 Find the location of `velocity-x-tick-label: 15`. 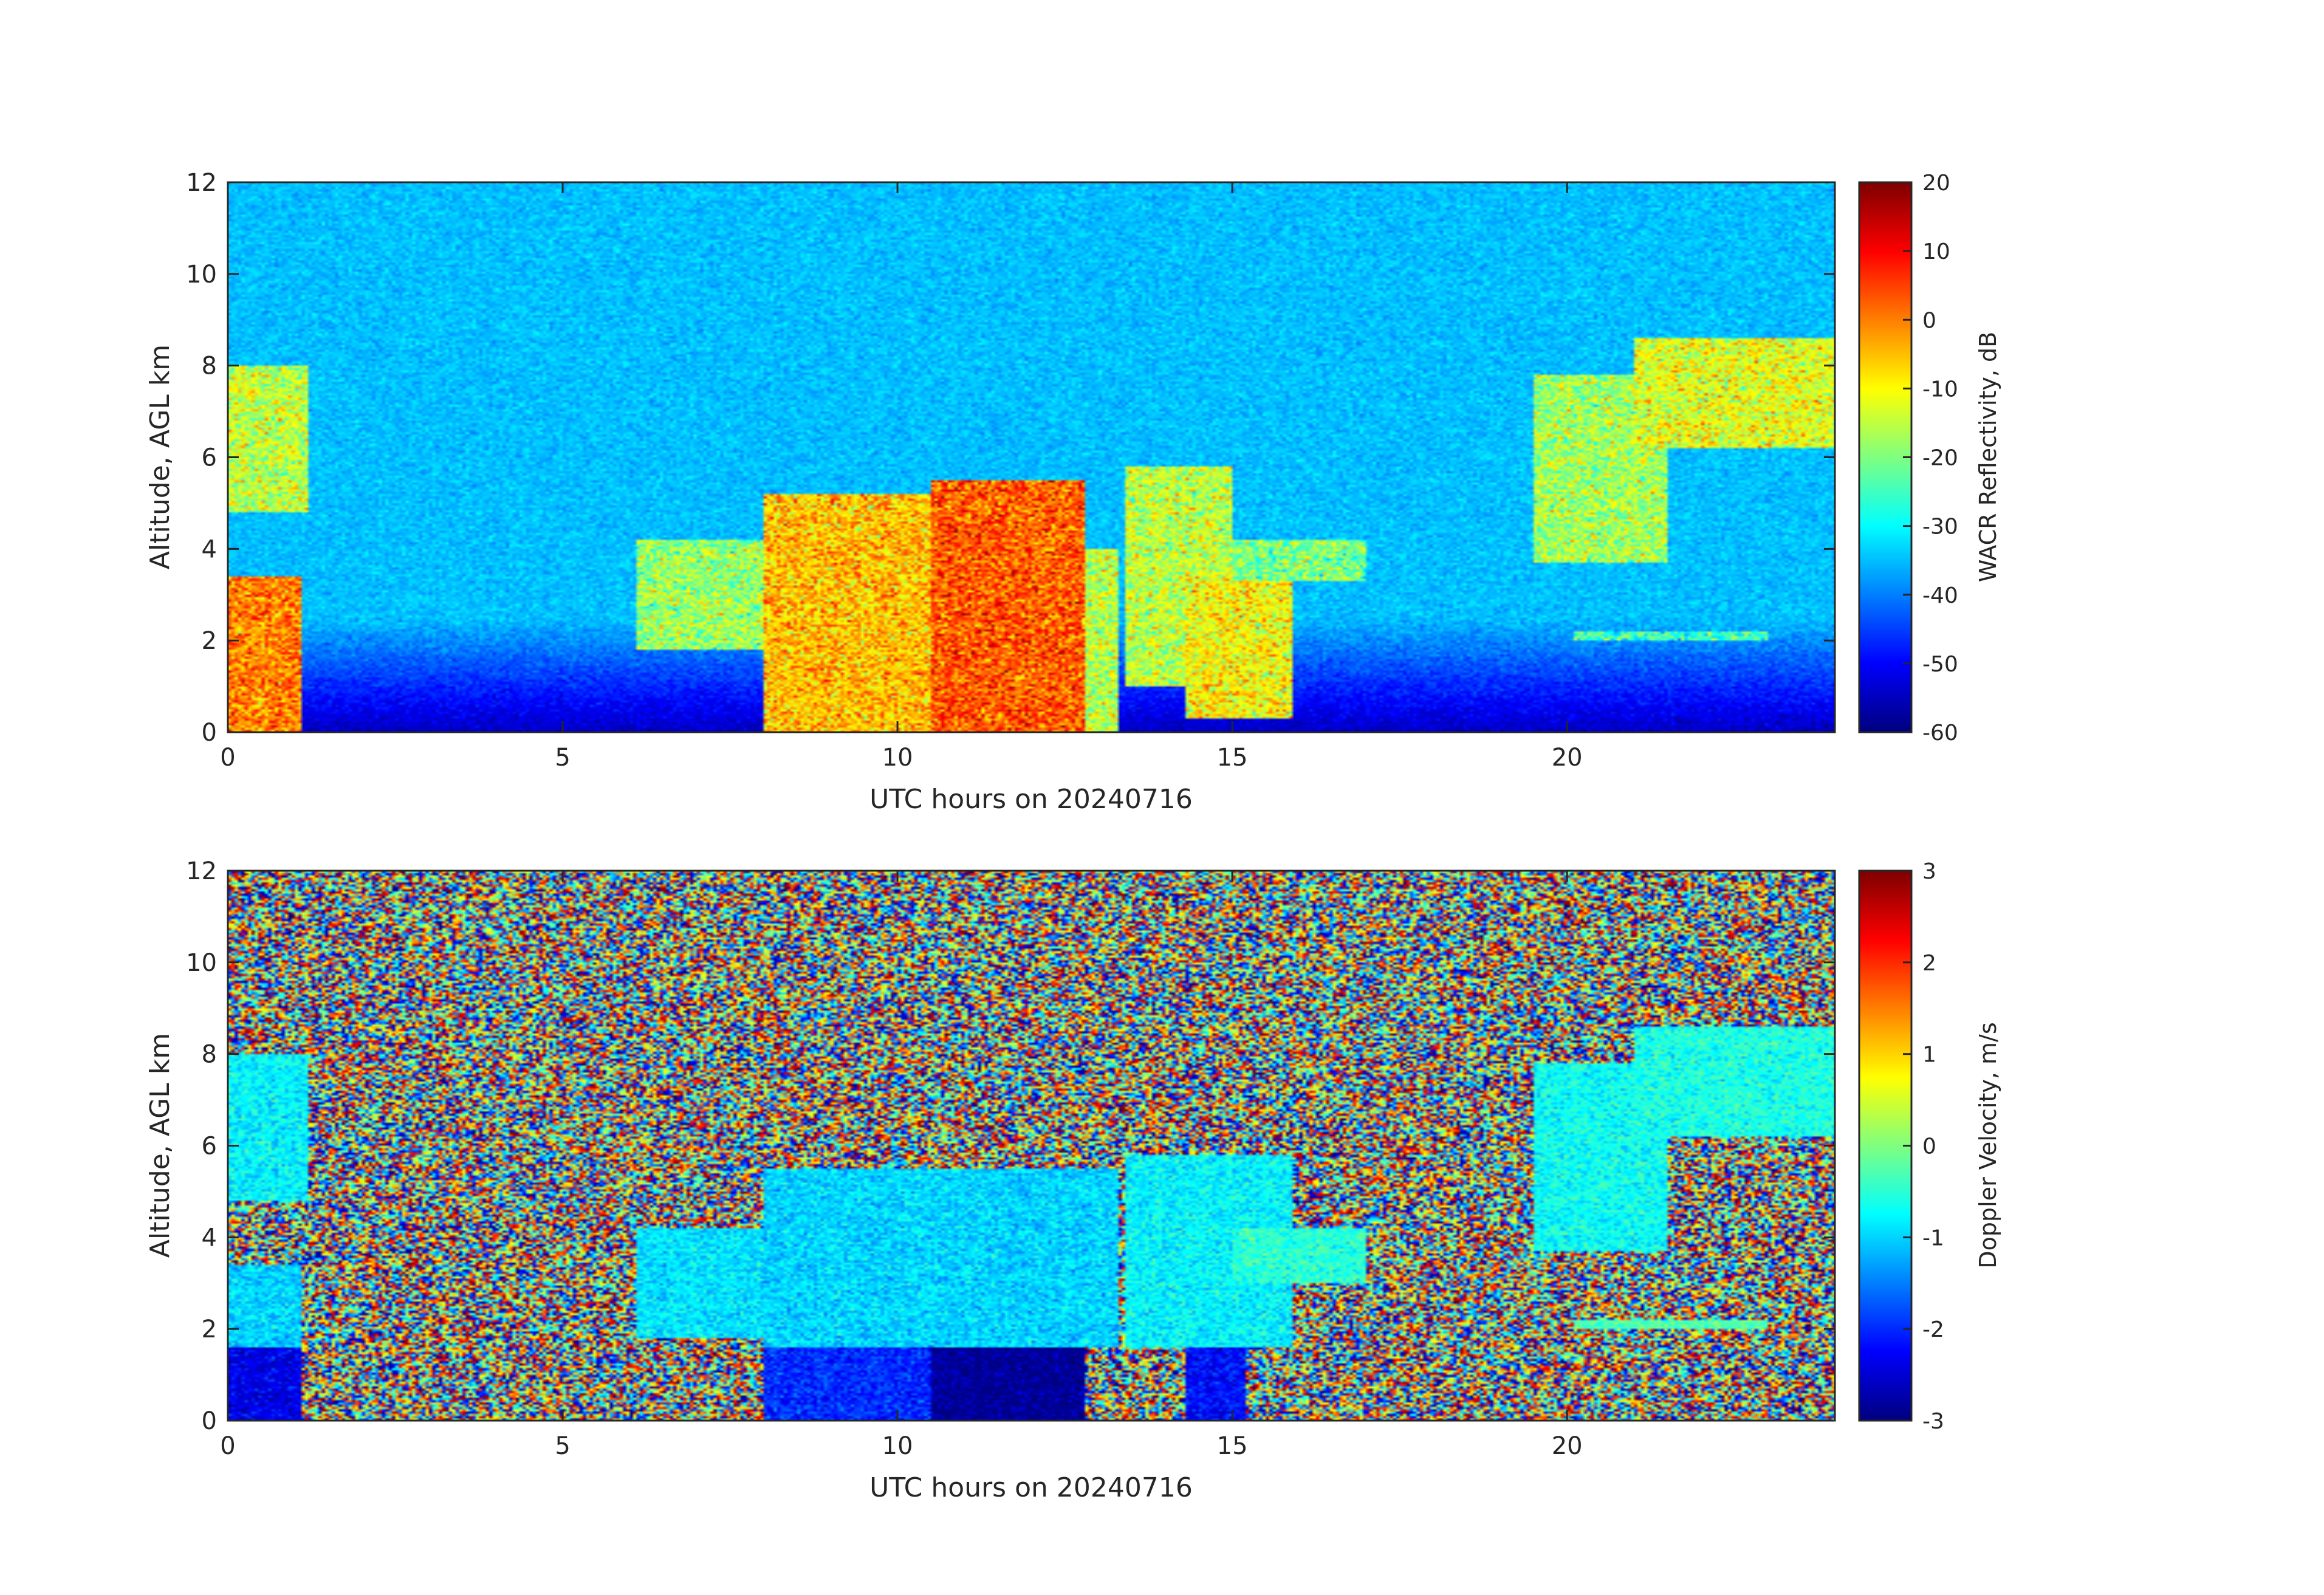

velocity-x-tick-label: 15 is located at coordinates (1232, 1446).